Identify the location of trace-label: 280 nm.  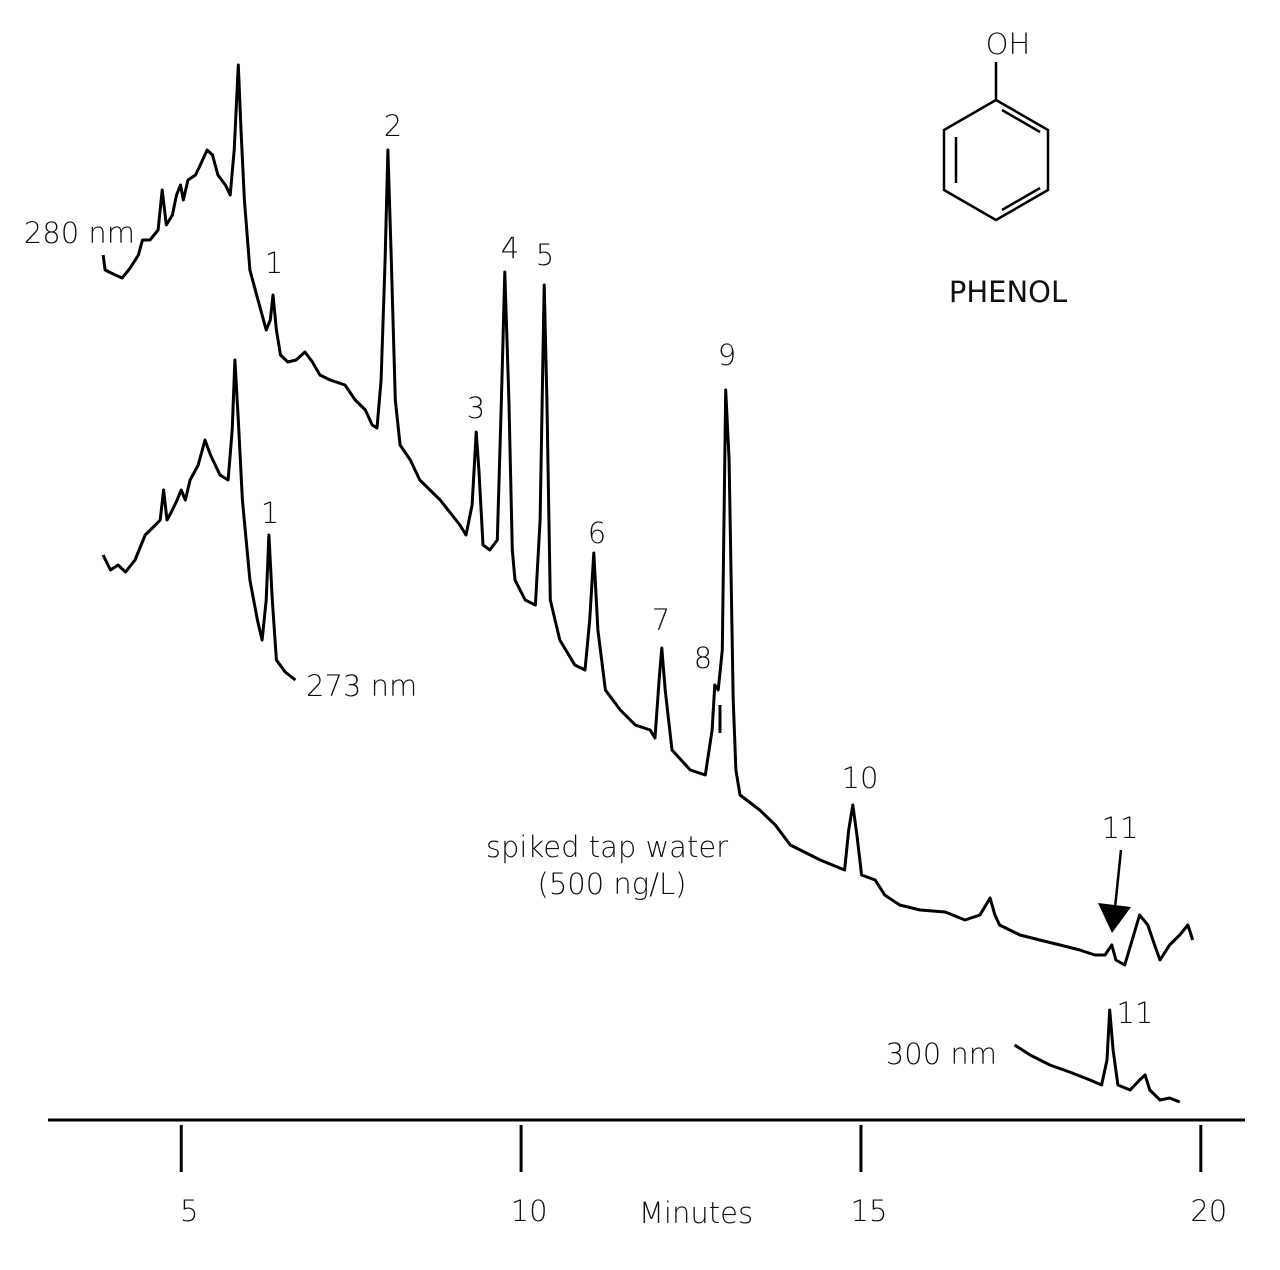
(79, 233).